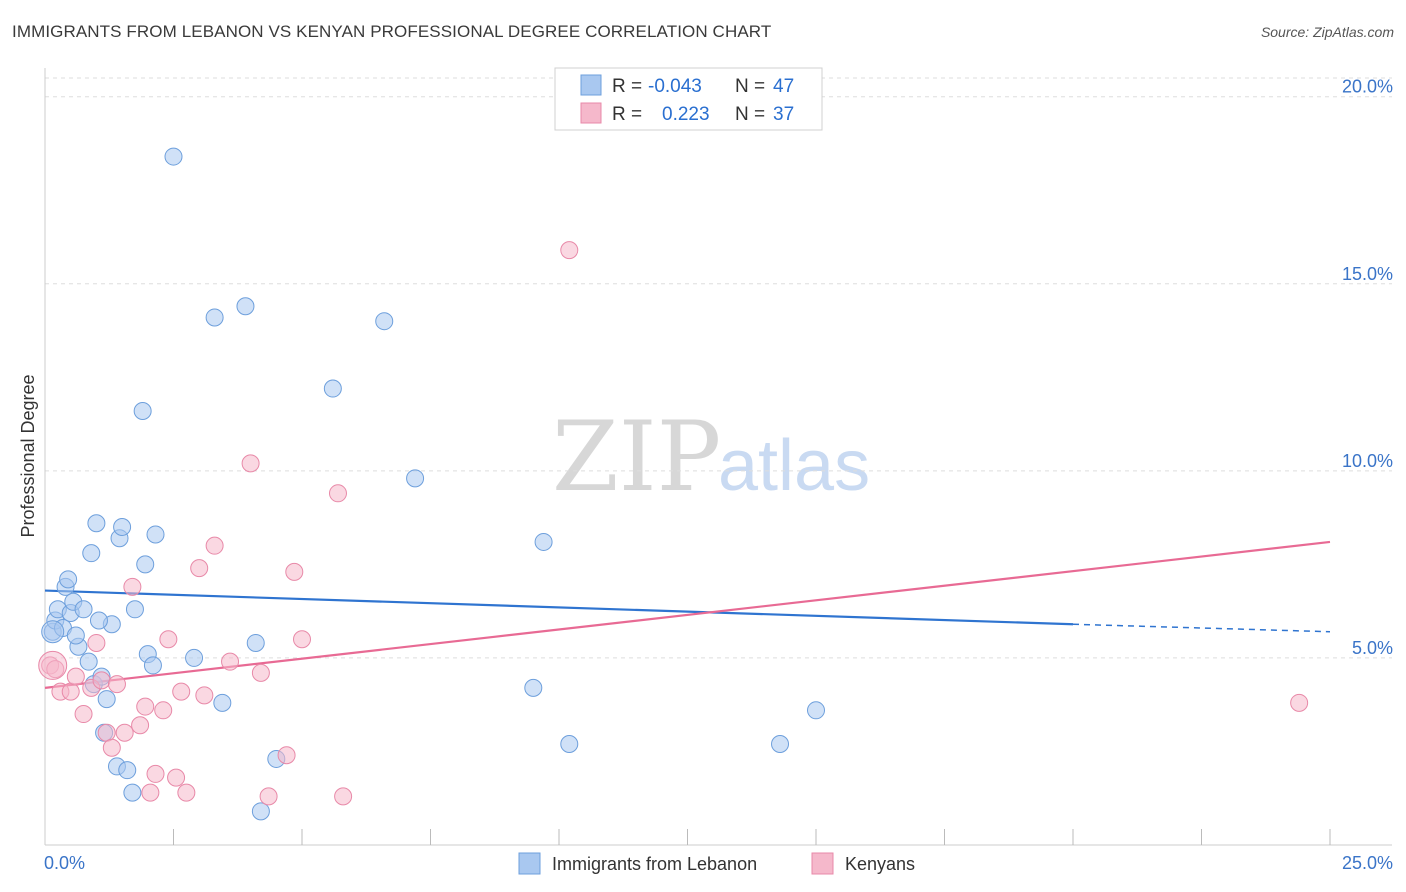 The image size is (1406, 892). I want to click on series-swatch-kenyans, so click(822, 863).